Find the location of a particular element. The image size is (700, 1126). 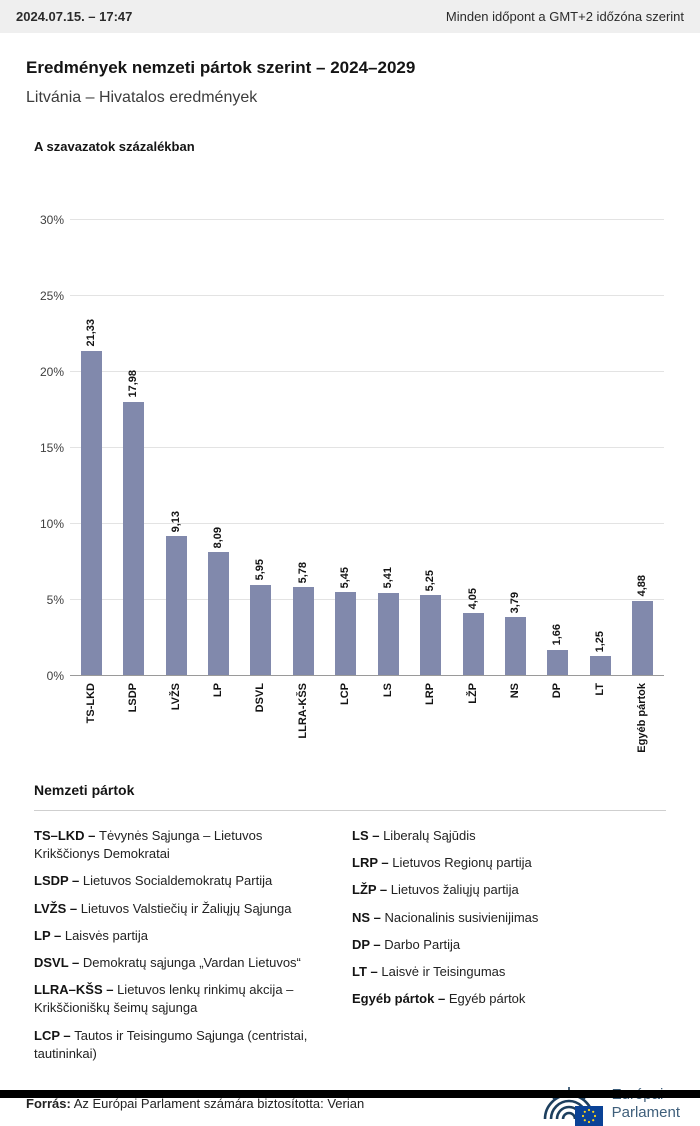

ep-hemicycle-icon is located at coordinates (573, 1106).